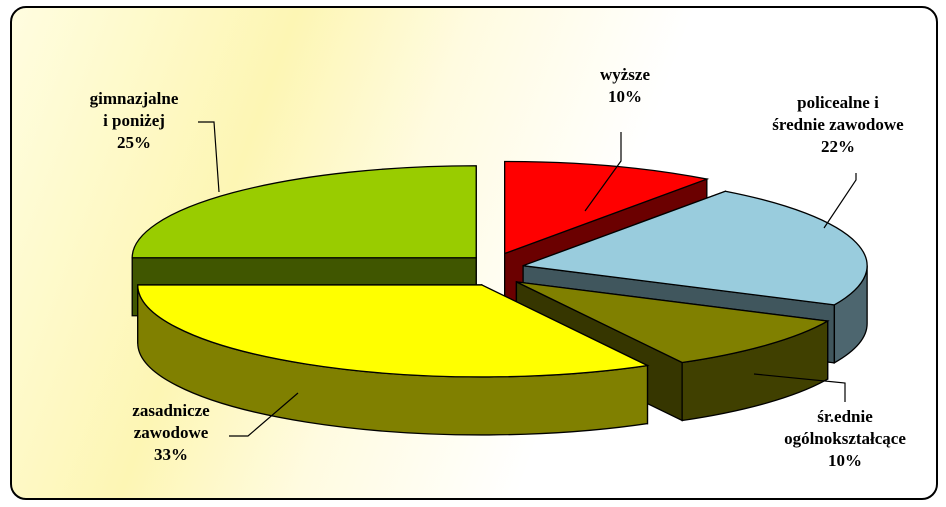 This screenshot has height=507, width=946. I want to click on label-srednie-ogolne: śr.ednie ogólnokształcące 10%, so click(845, 439).